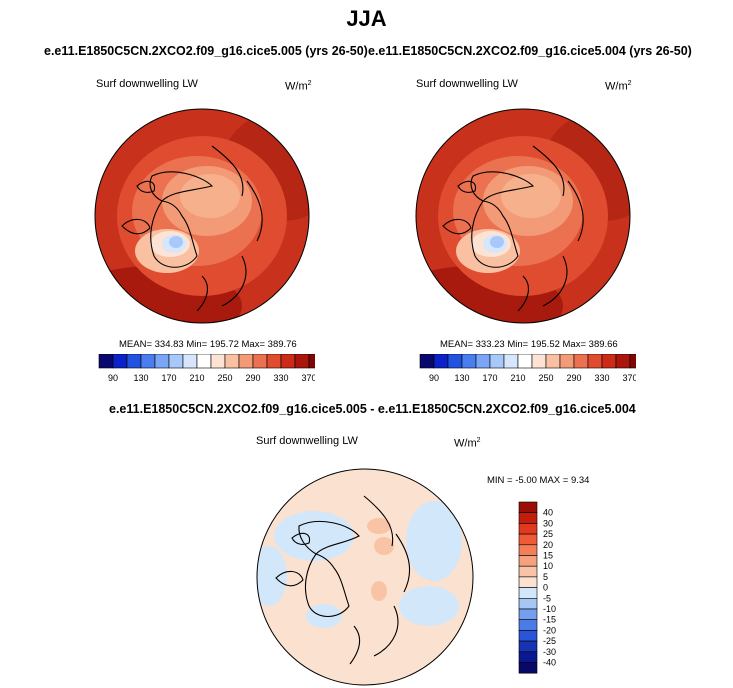 This screenshot has width=733, height=688. I want to click on right-colorbar-tick-label: 170, so click(489, 378).